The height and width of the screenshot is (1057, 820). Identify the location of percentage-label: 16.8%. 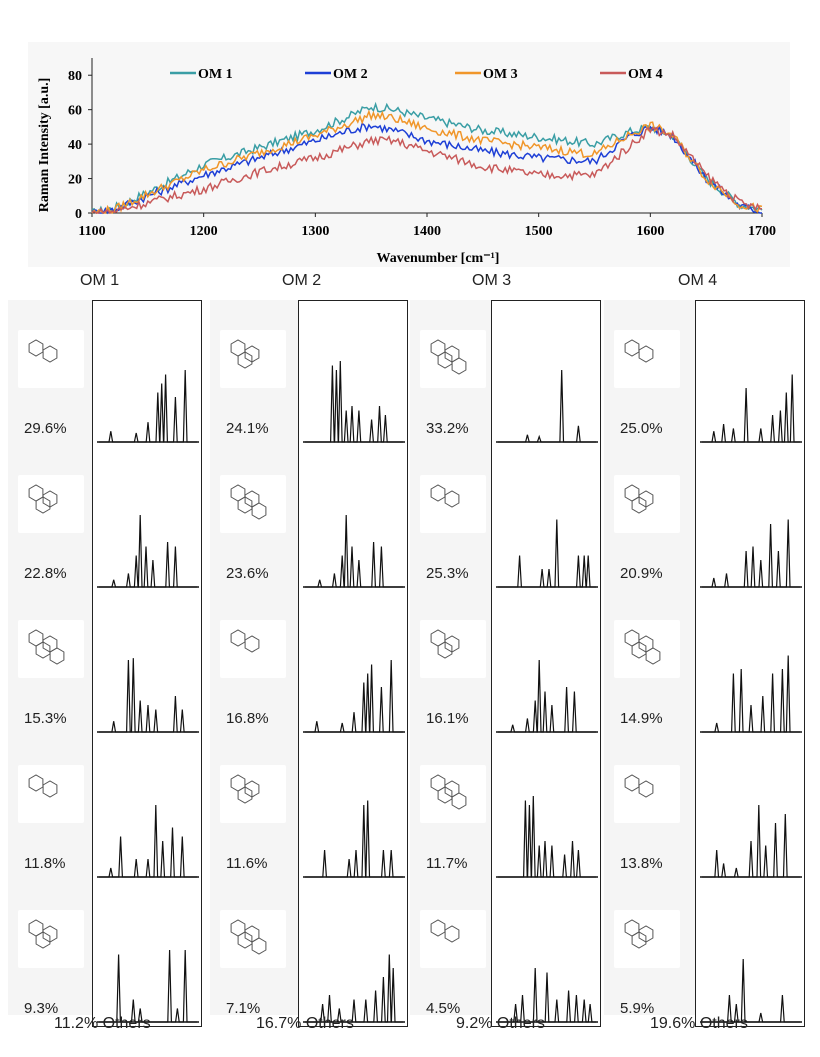
(247, 718).